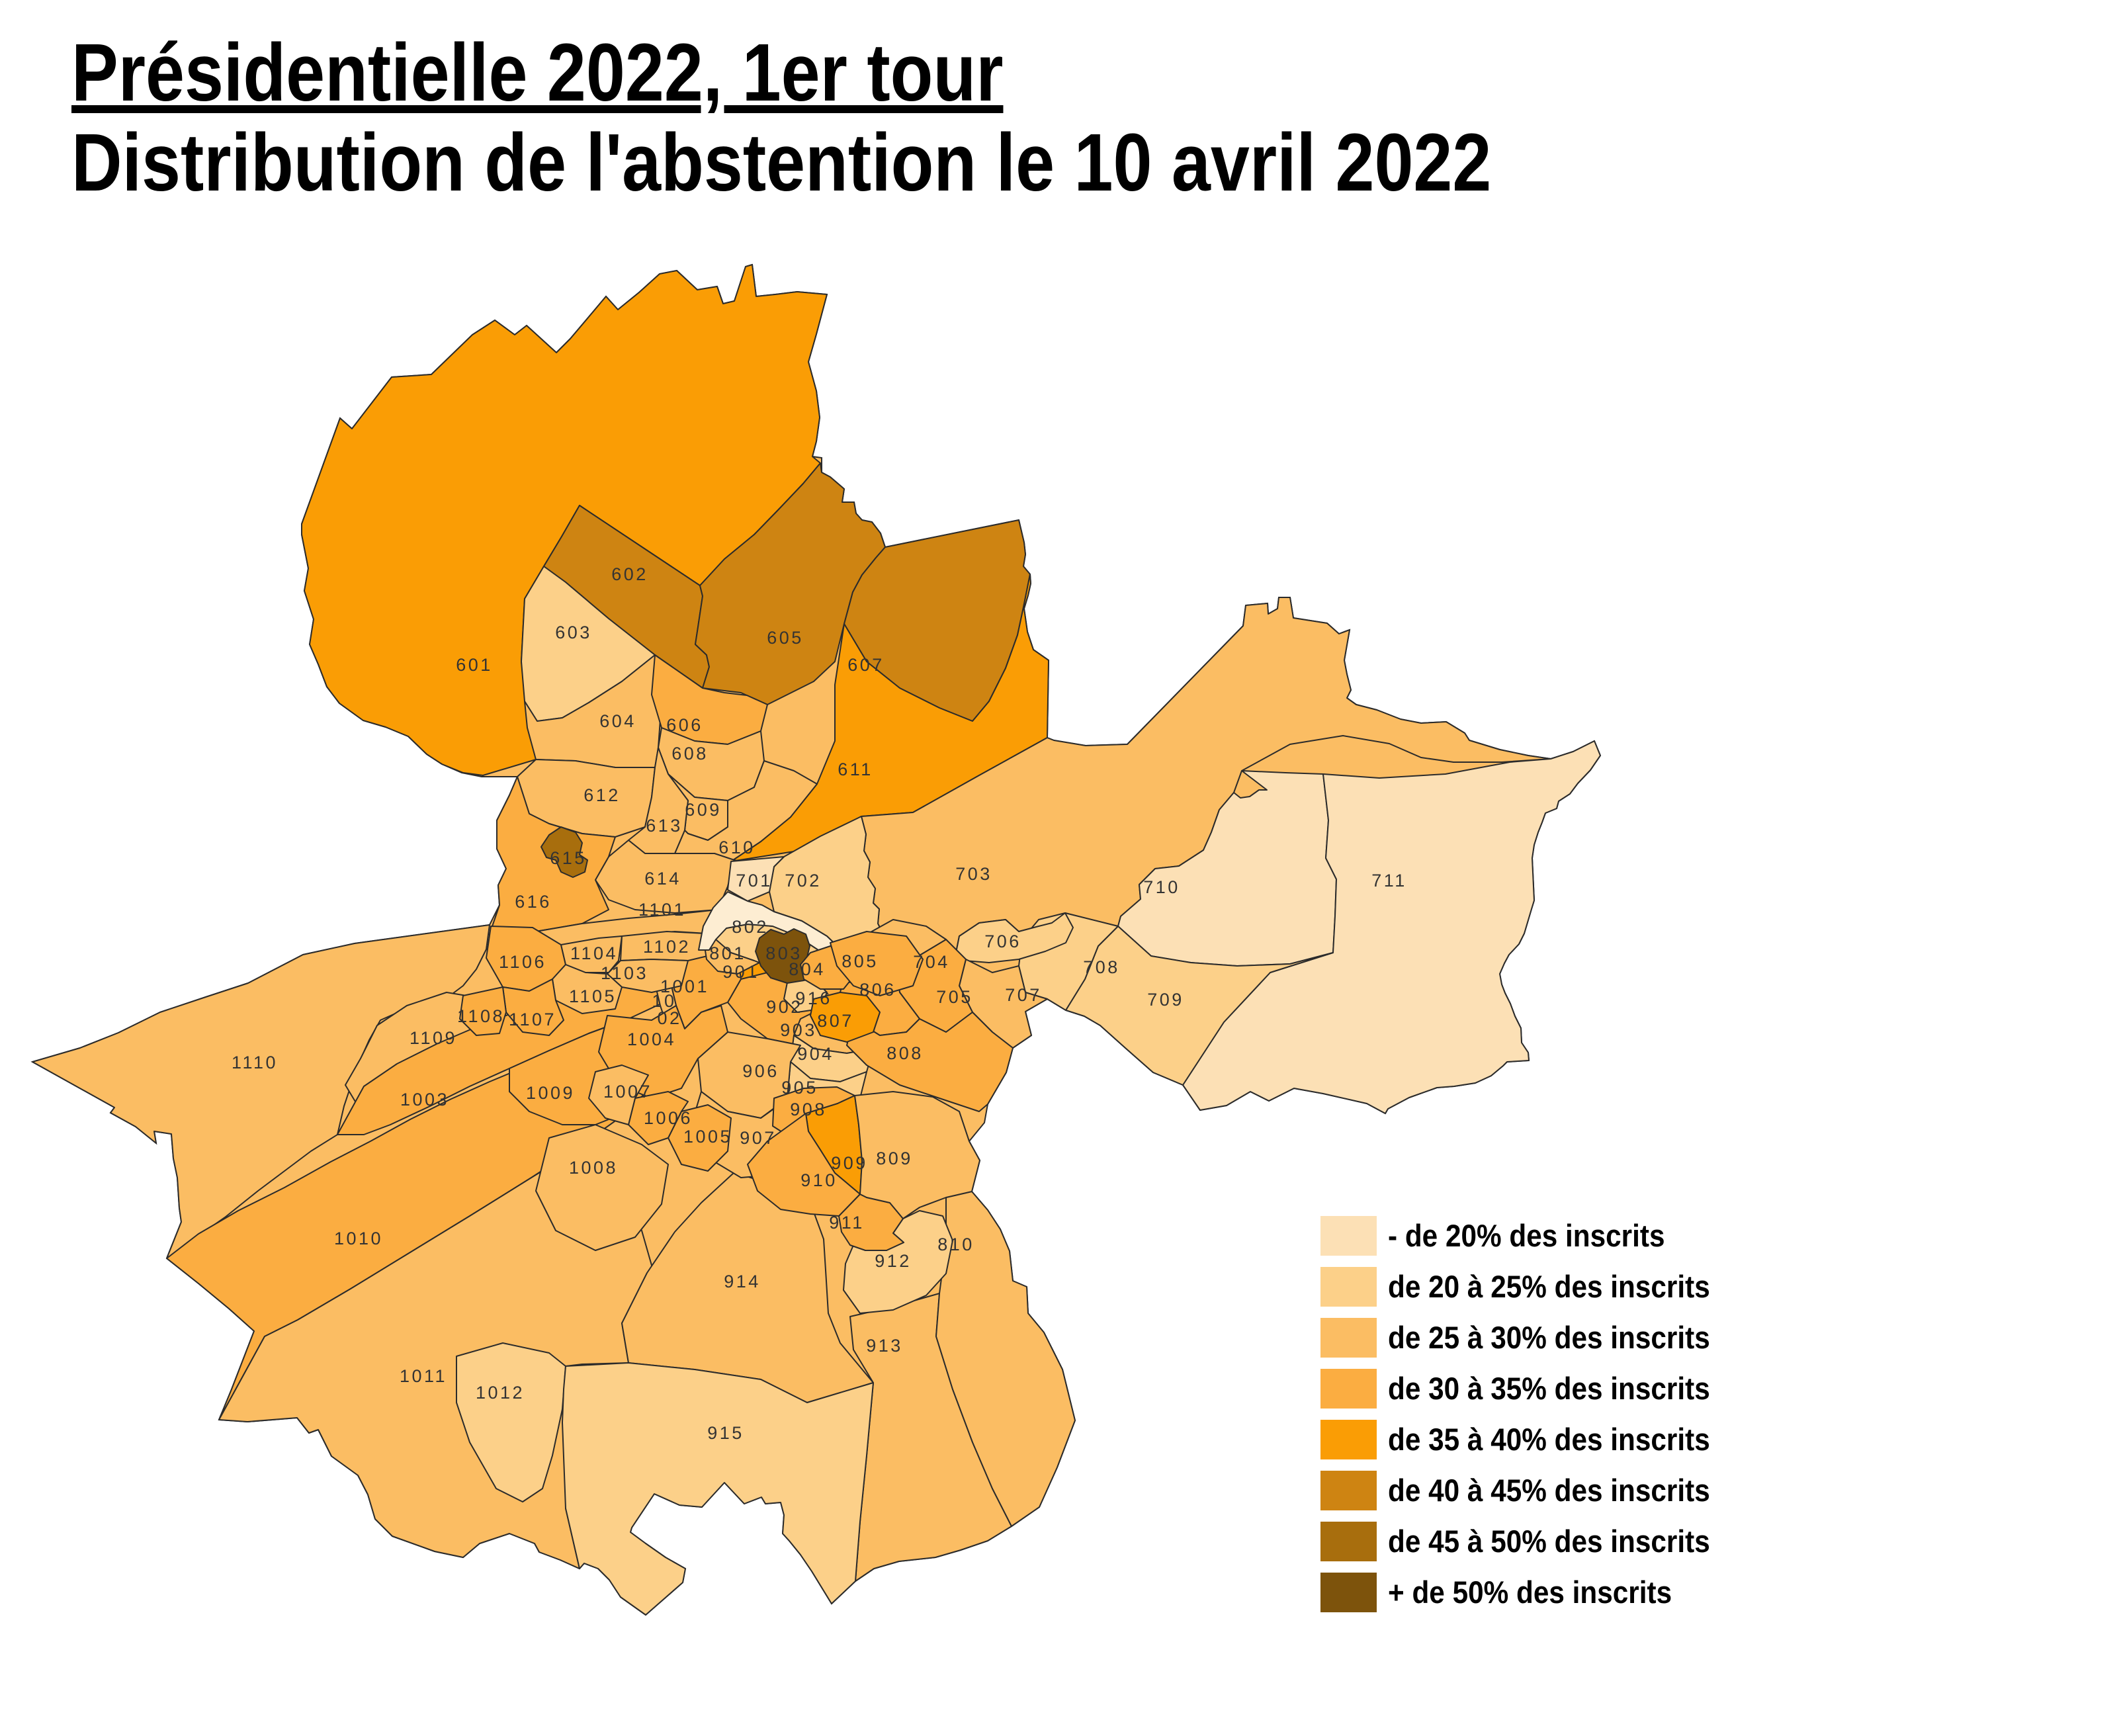 The width and height of the screenshot is (2117, 1736). Describe the element at coordinates (1389, 880) in the screenshot. I see `svg-text: 711` at that location.